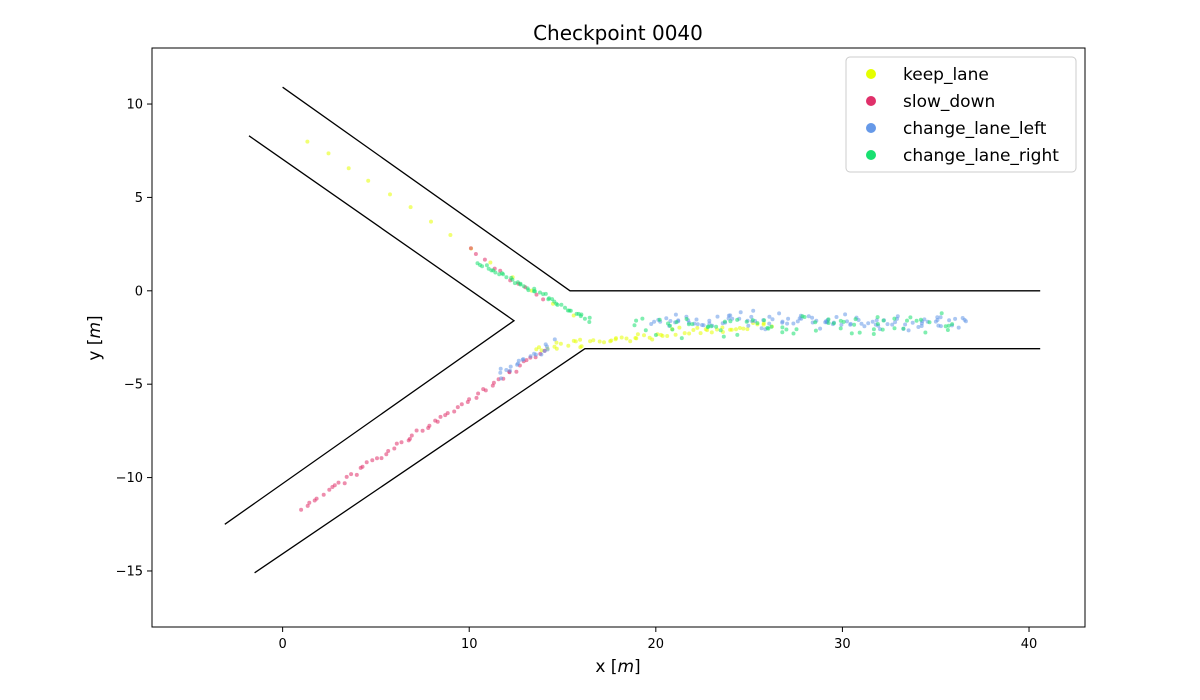 This screenshot has height=700, width=1200. Describe the element at coordinates (871, 101) in the screenshot. I see `legend-marker-slow-down` at that location.